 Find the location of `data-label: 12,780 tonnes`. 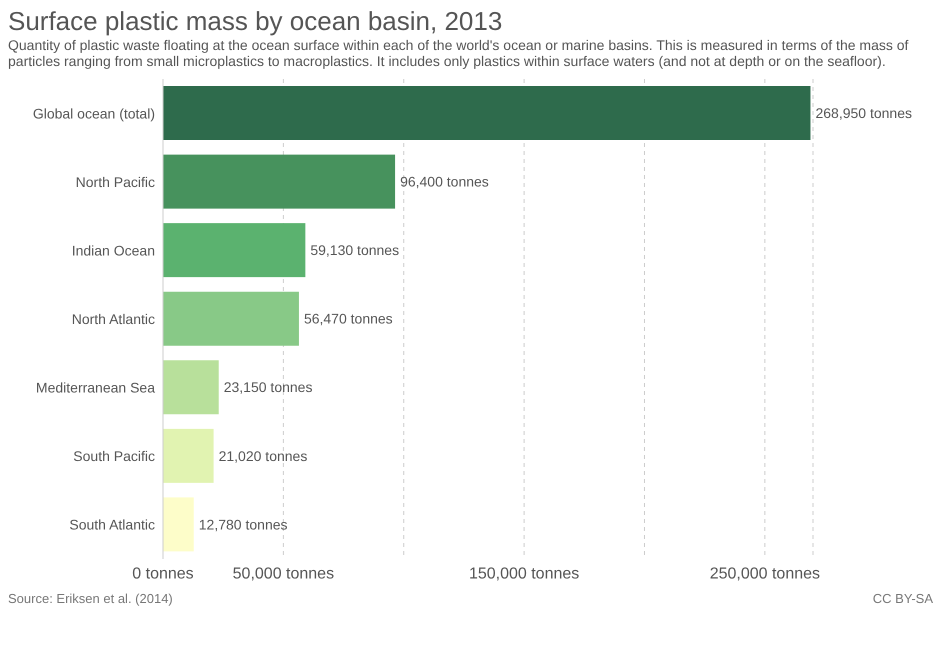

data-label: 12,780 tonnes is located at coordinates (243, 524).